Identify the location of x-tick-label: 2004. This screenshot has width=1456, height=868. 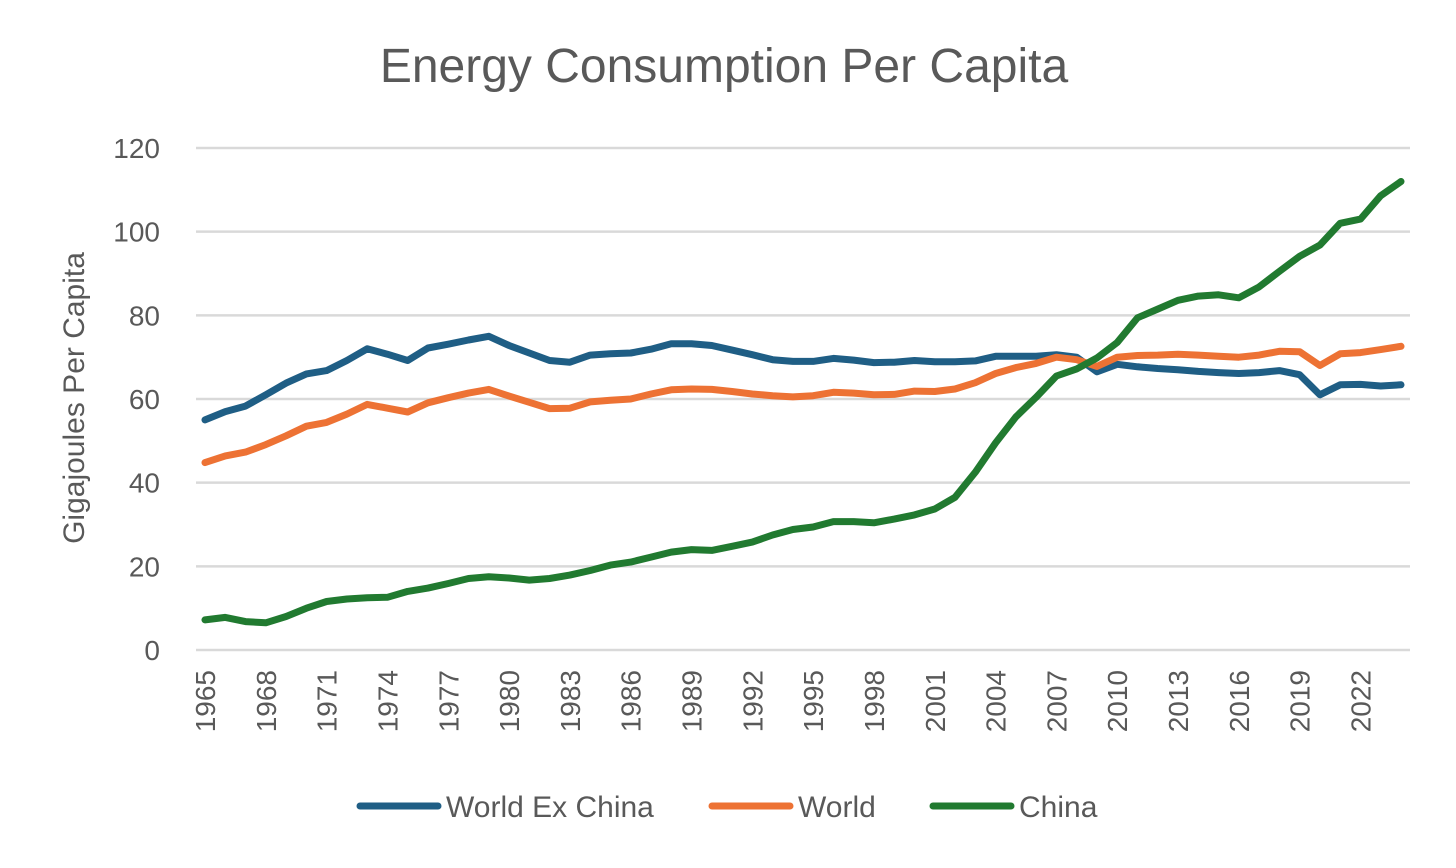
(996, 701).